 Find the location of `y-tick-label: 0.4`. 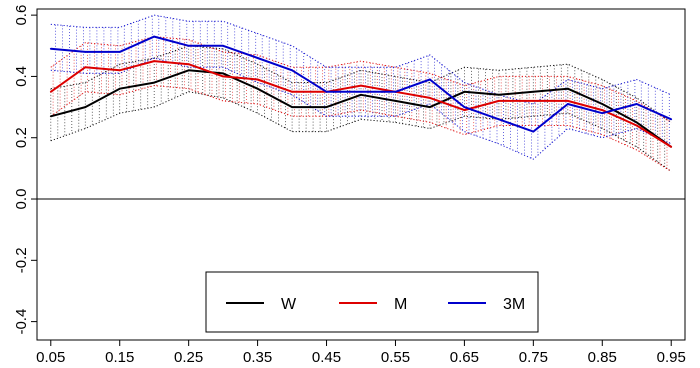

y-tick-label: 0.4 is located at coordinates (21, 76).